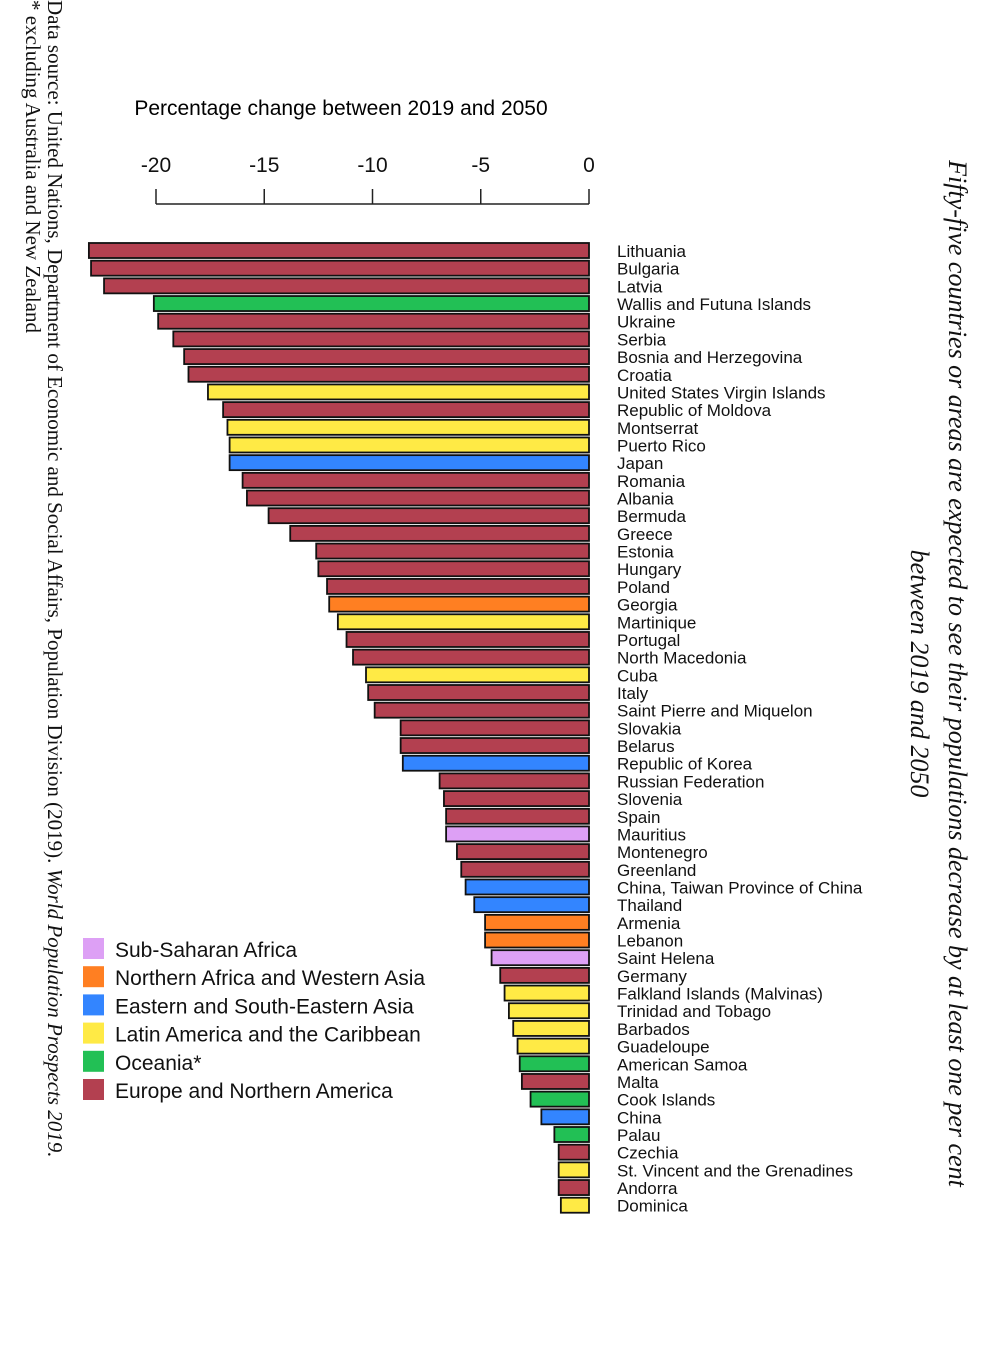 The width and height of the screenshot is (988, 1347). What do you see at coordinates (710, 357) in the screenshot?
I see `category-label: Bosnia and Herzegovina` at bounding box center [710, 357].